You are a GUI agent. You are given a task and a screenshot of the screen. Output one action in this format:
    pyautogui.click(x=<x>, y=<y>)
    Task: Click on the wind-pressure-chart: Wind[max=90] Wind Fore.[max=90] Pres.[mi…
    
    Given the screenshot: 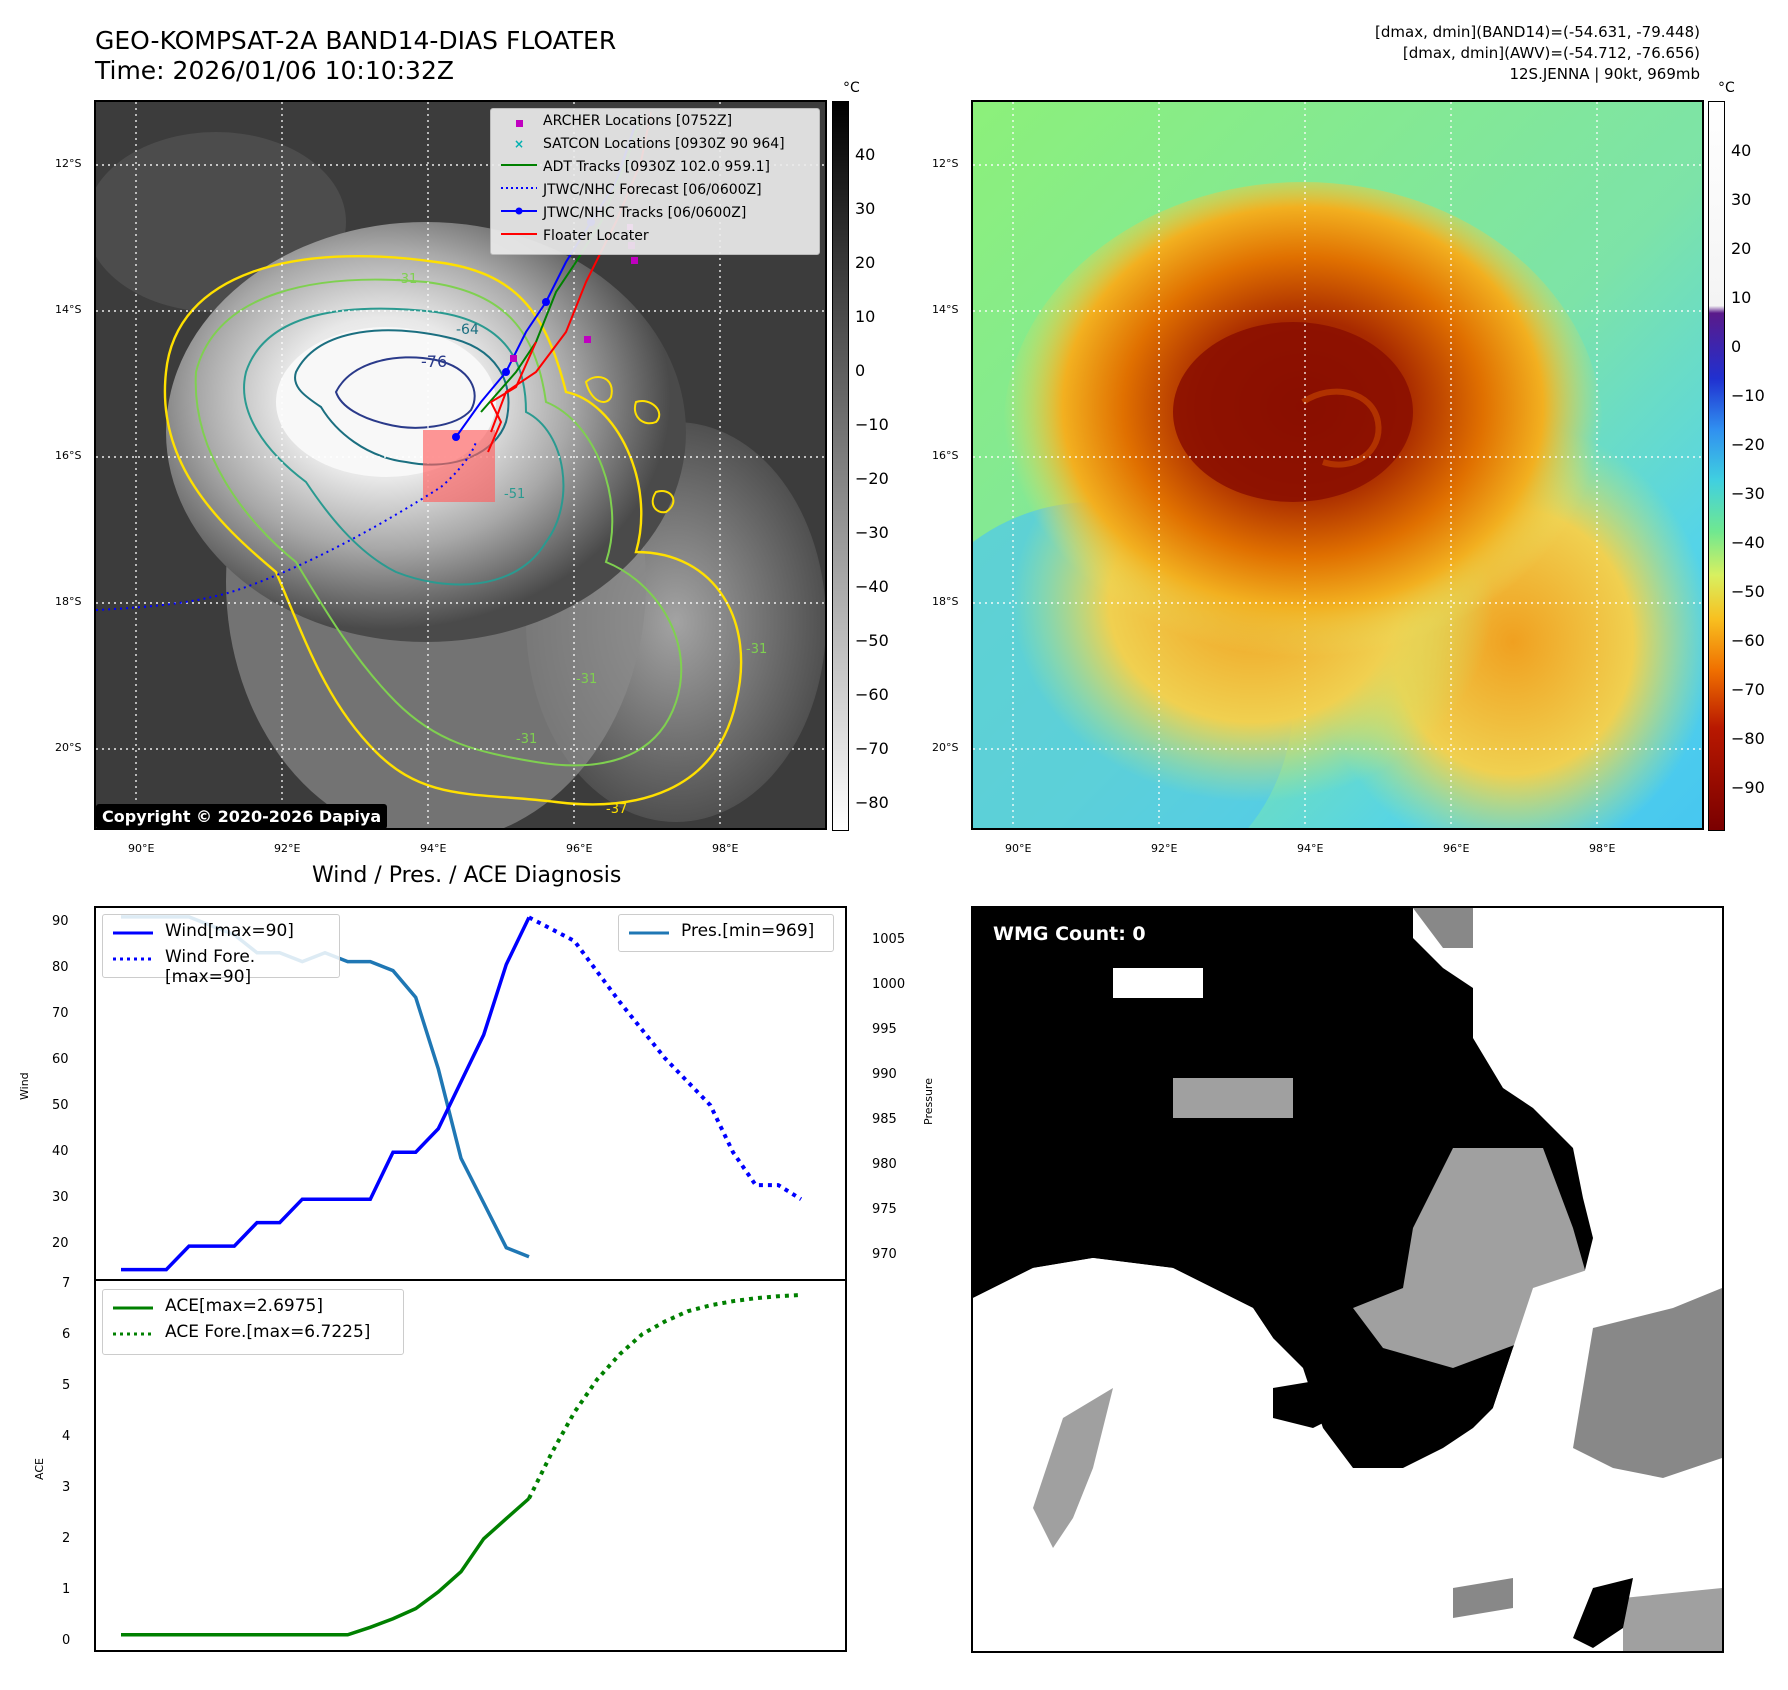 What is the action you would take?
    pyautogui.click(x=470, y=1093)
    